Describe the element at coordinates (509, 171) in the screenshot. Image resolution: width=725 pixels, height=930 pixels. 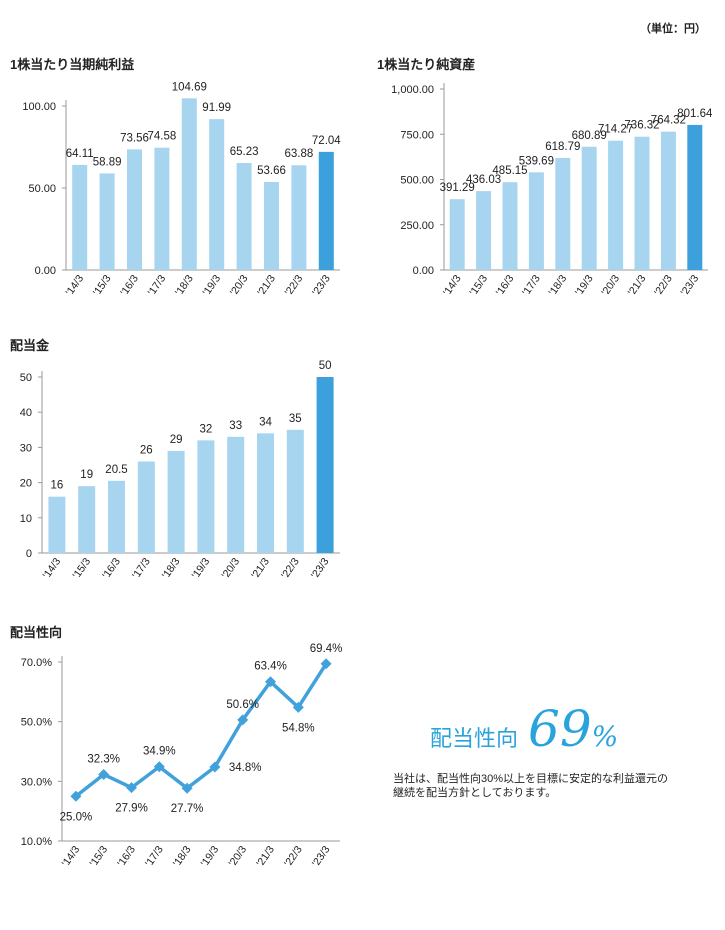
I see `bps-data-label: 485.15` at that location.